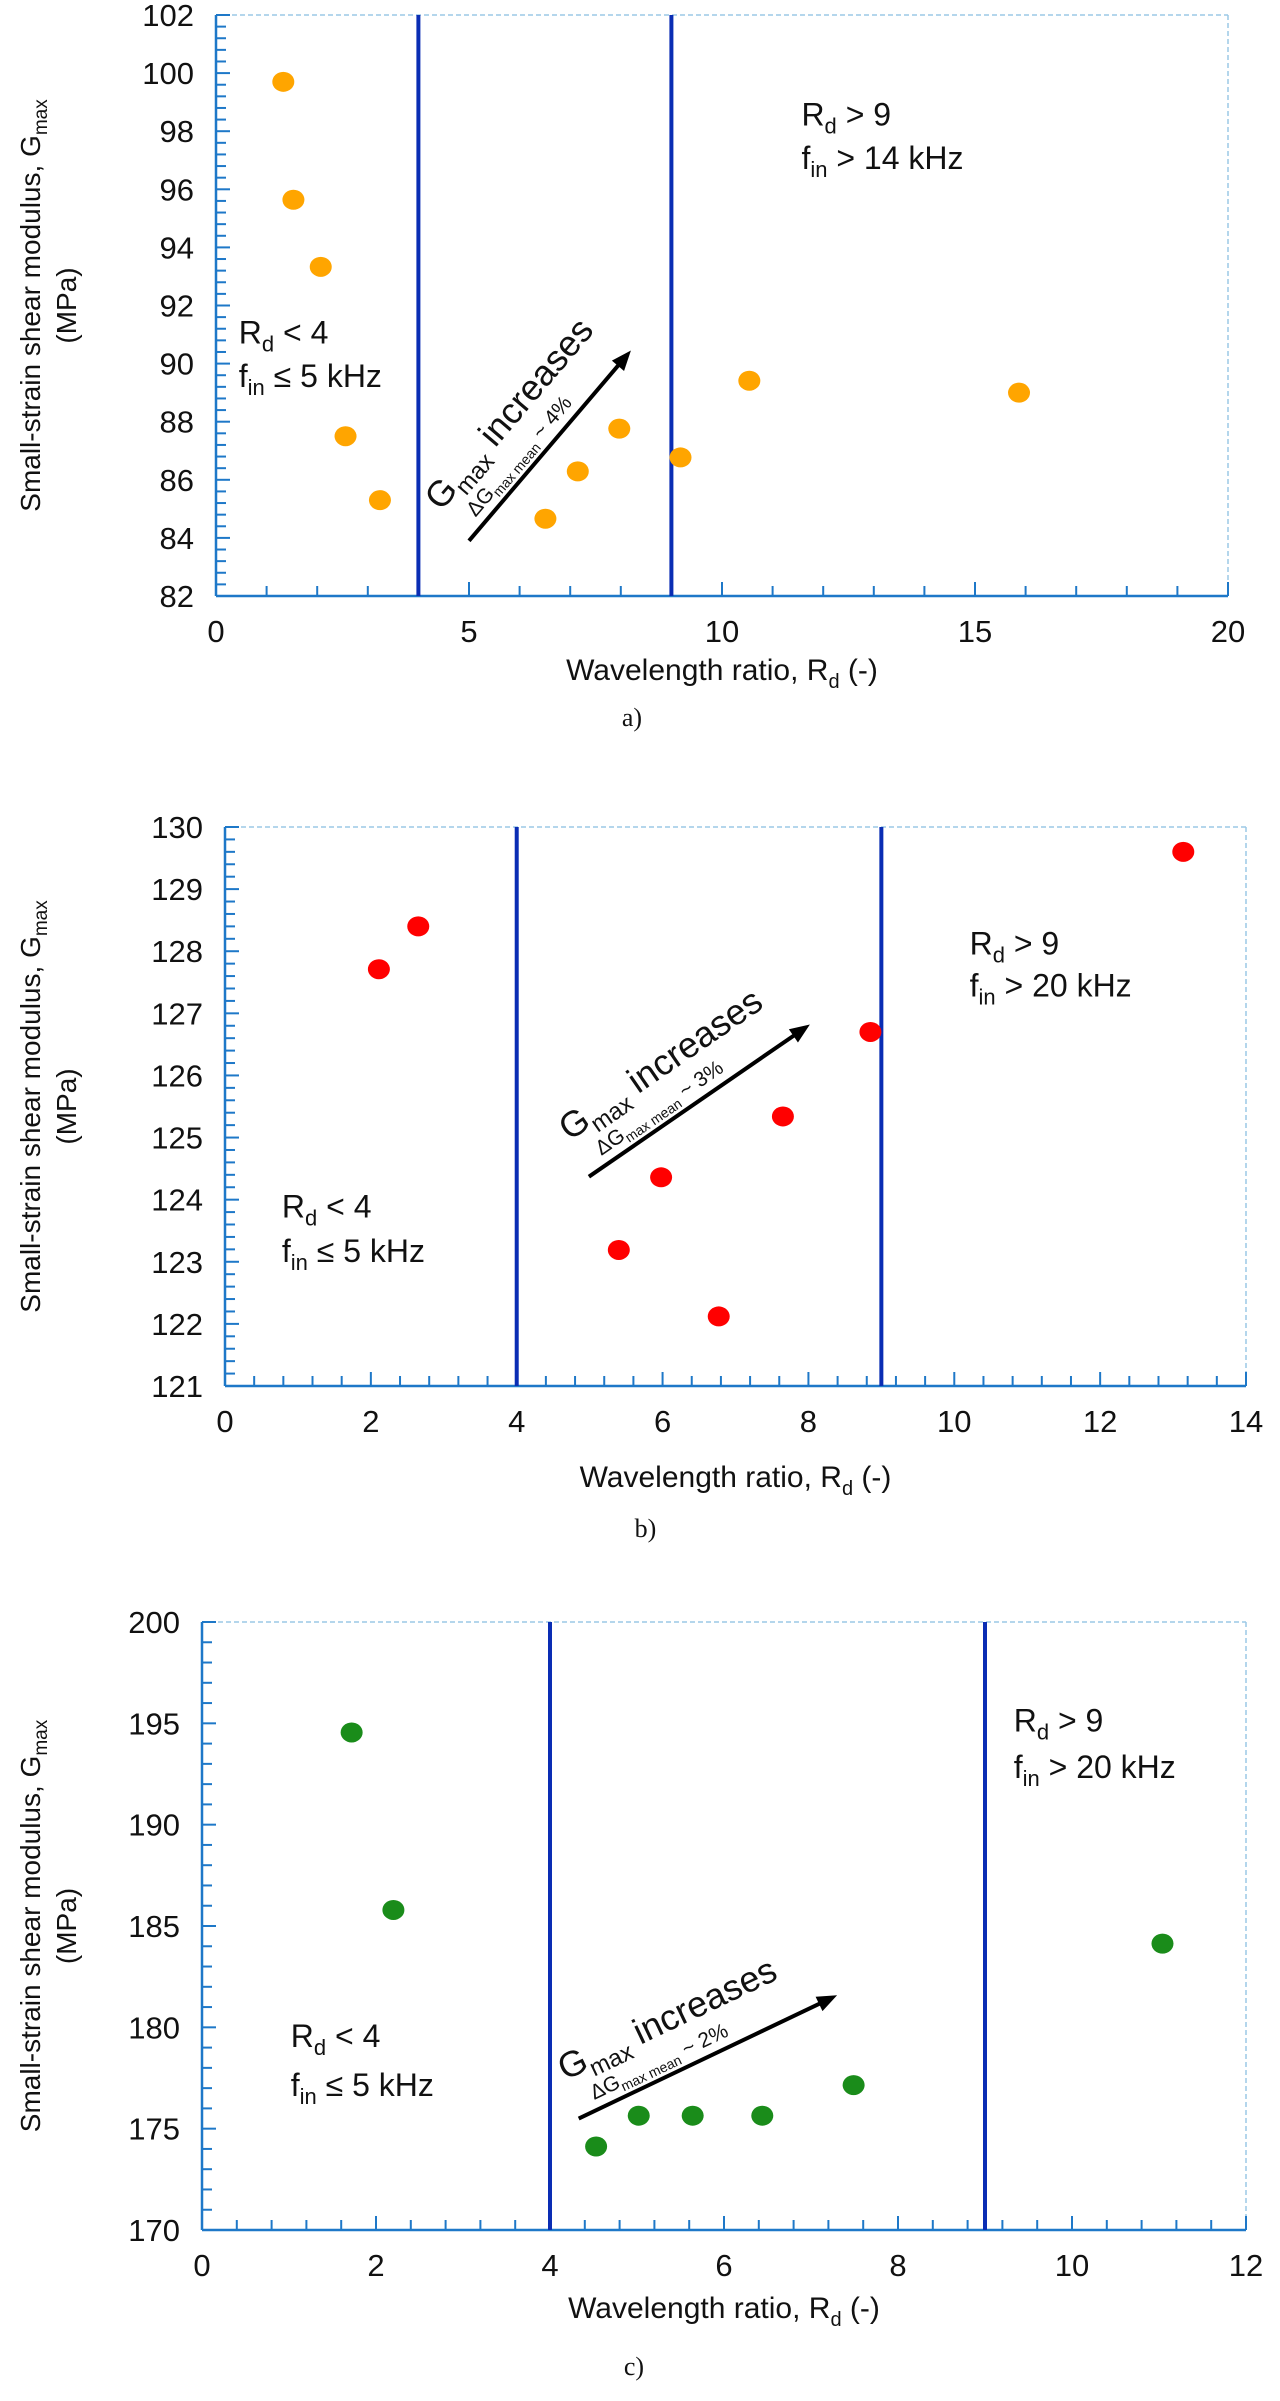 This screenshot has width=1280, height=2401. What do you see at coordinates (632, 717) in the screenshot?
I see `panel-label: a)` at bounding box center [632, 717].